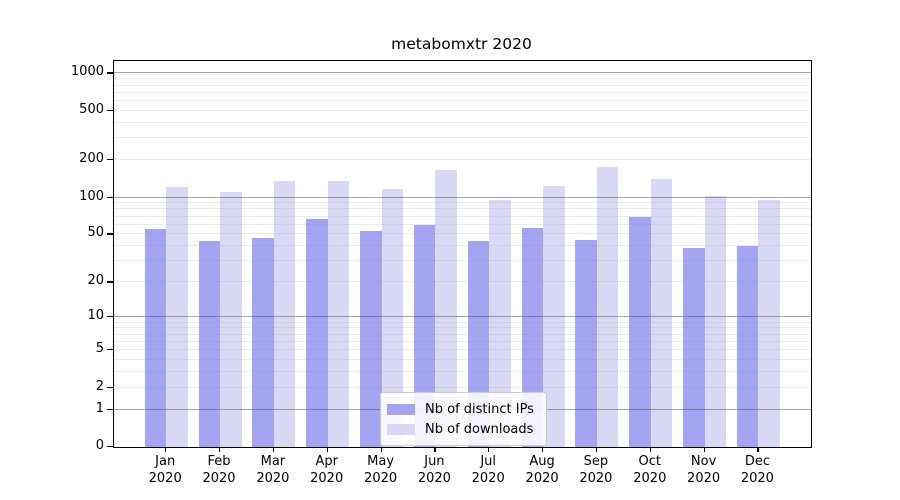  What do you see at coordinates (434, 461) in the screenshot?
I see `x-tick-month: Jun` at bounding box center [434, 461].